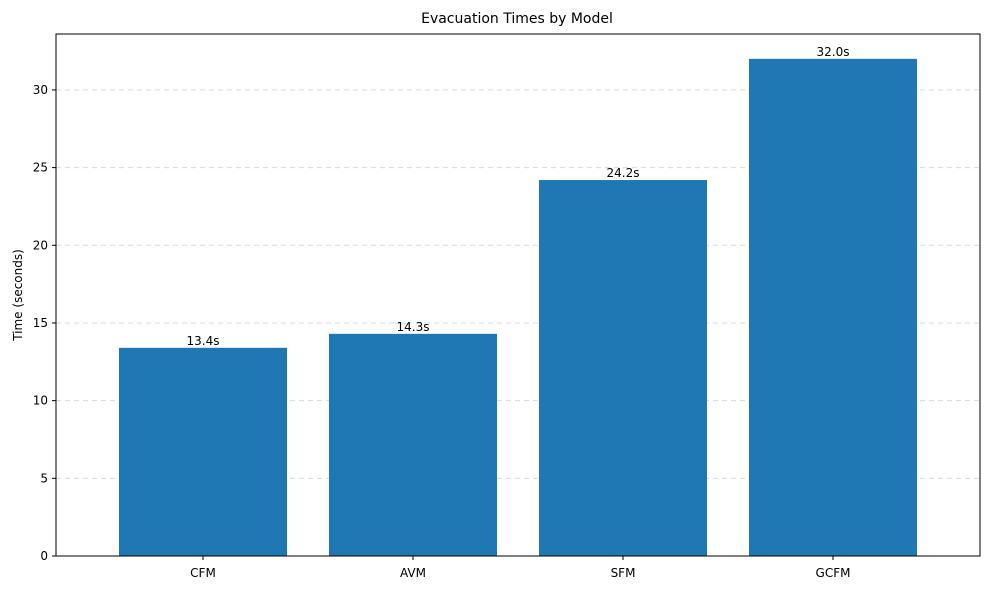 This screenshot has height=594, width=989. What do you see at coordinates (833, 573) in the screenshot?
I see `x-tick-label: GCFM` at bounding box center [833, 573].